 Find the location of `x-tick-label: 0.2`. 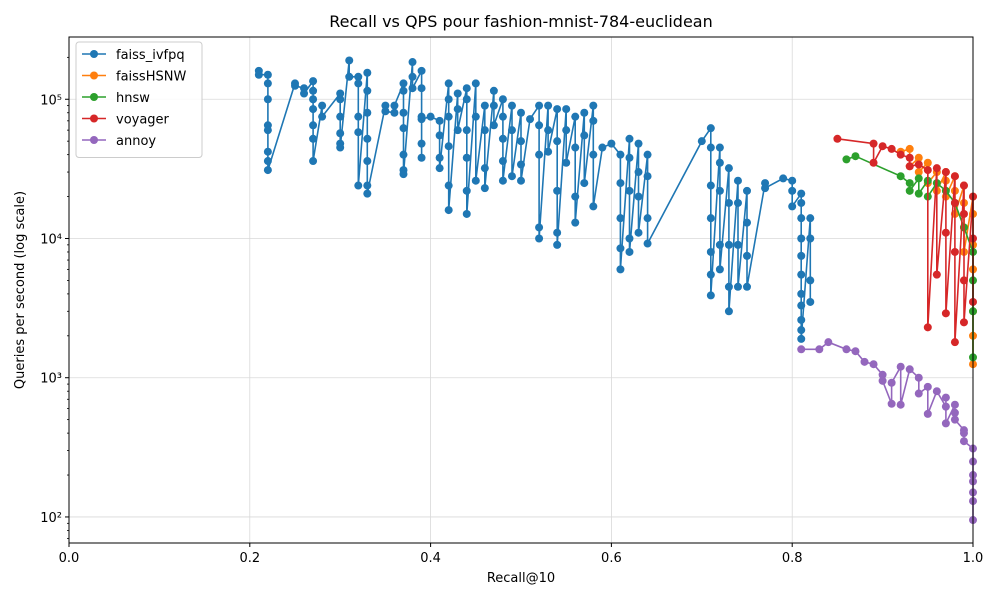

x-tick-label: 0.2 is located at coordinates (249, 558).